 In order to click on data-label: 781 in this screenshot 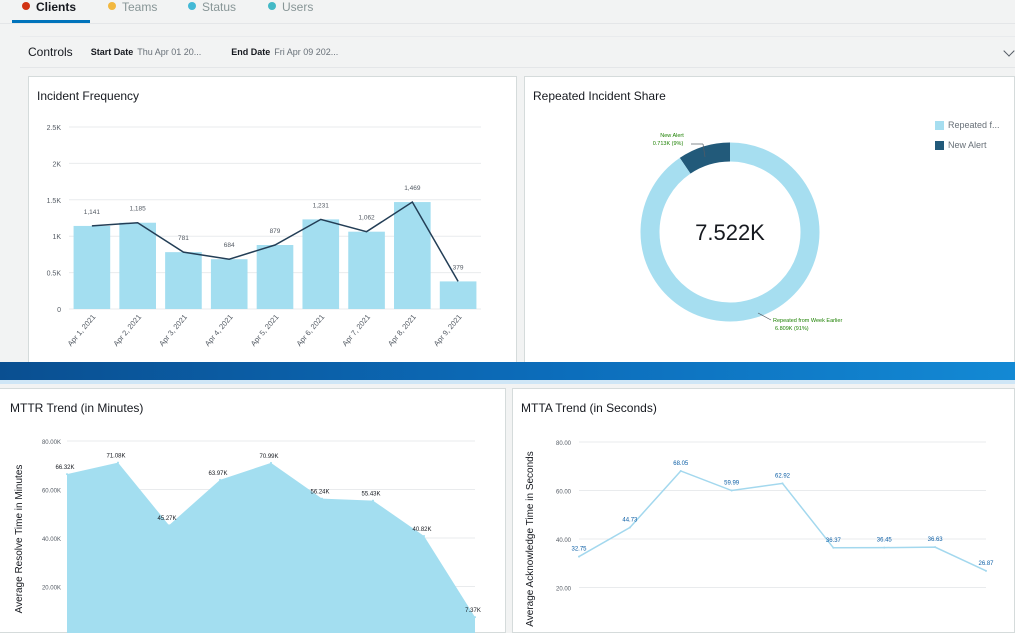, I will do `click(183, 238)`.